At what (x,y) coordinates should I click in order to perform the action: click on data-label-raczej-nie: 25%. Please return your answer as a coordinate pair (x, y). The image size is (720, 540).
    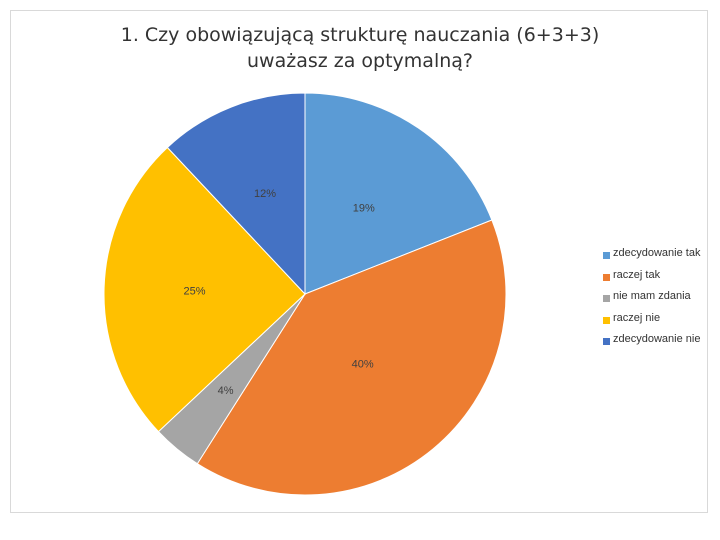
    Looking at the image, I should click on (194, 292).